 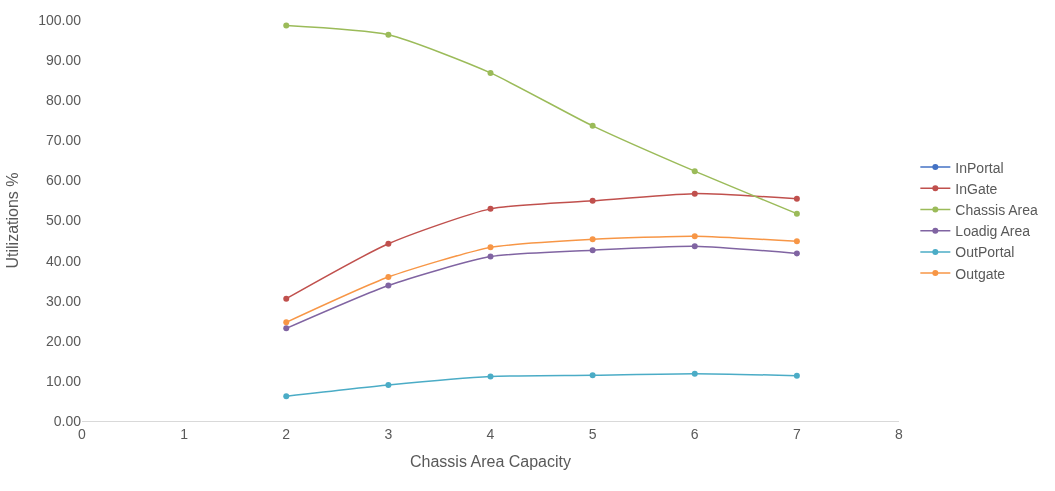 What do you see at coordinates (796, 433) in the screenshot?
I see `x-tick-label: 7` at bounding box center [796, 433].